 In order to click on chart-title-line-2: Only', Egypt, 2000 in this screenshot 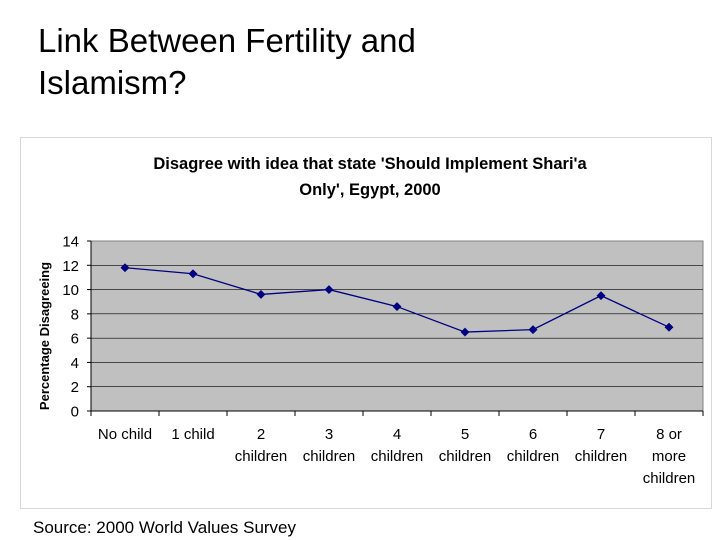, I will do `click(369, 190)`.